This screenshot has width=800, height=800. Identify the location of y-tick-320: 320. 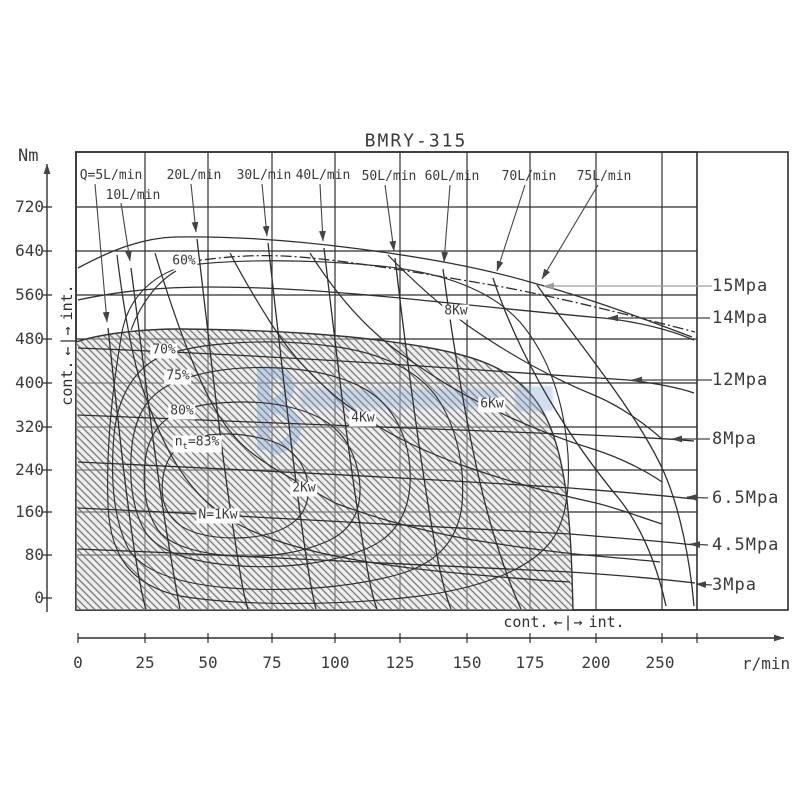
(29, 426).